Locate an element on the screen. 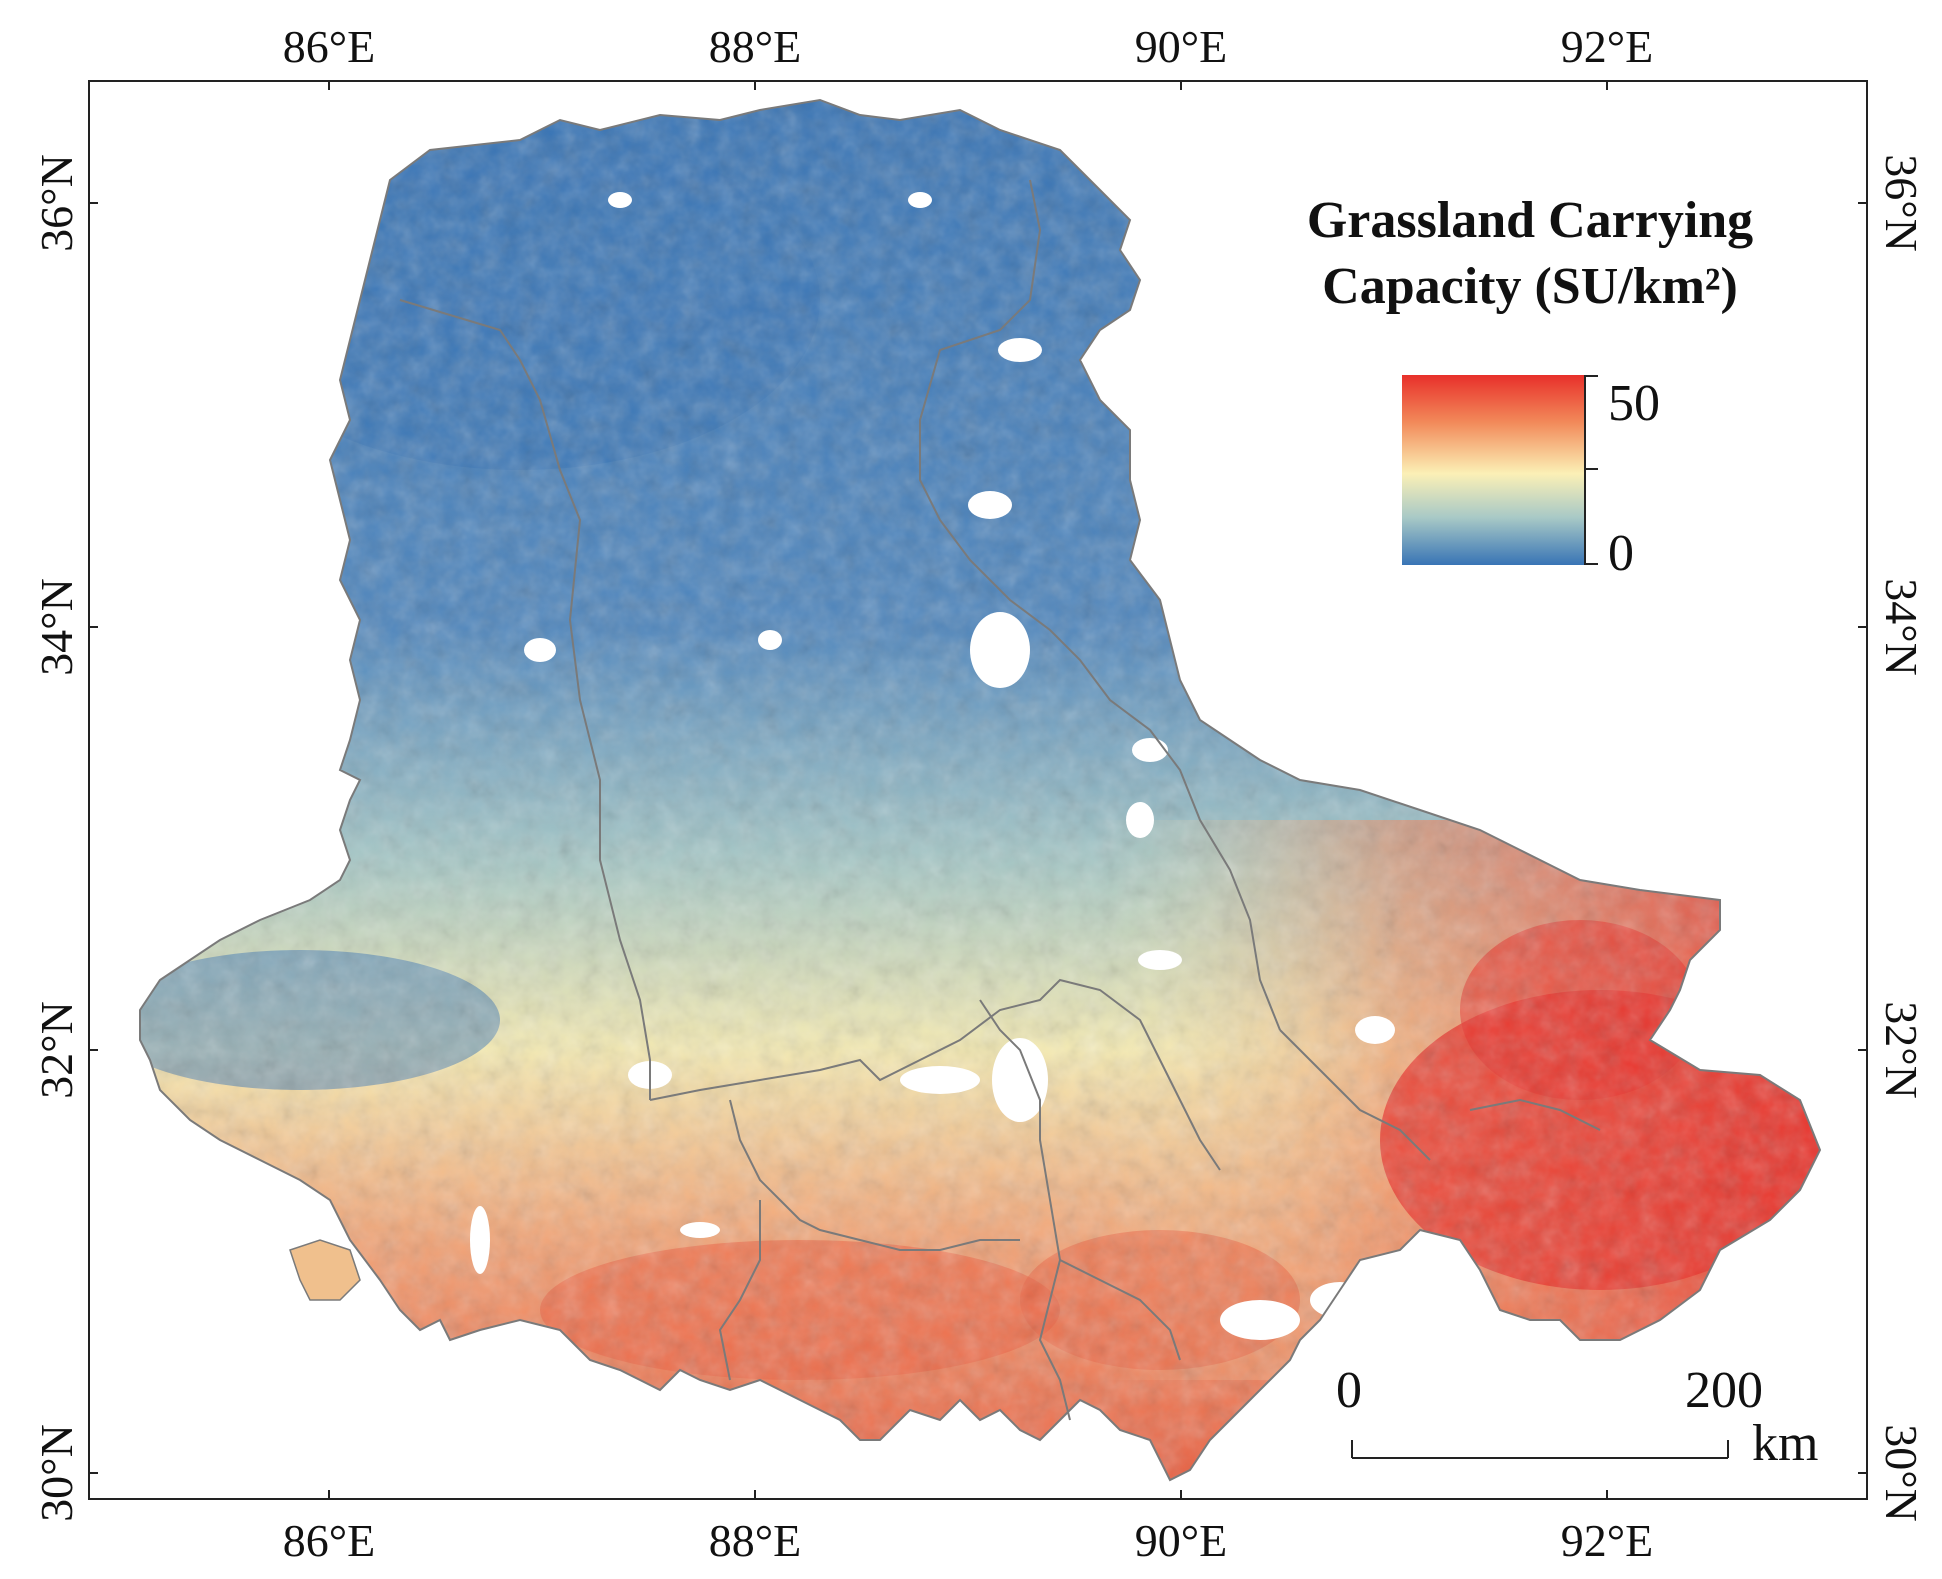 The width and height of the screenshot is (1942, 1579). lat-label-right-30: 30°N is located at coordinates (1901, 1473).